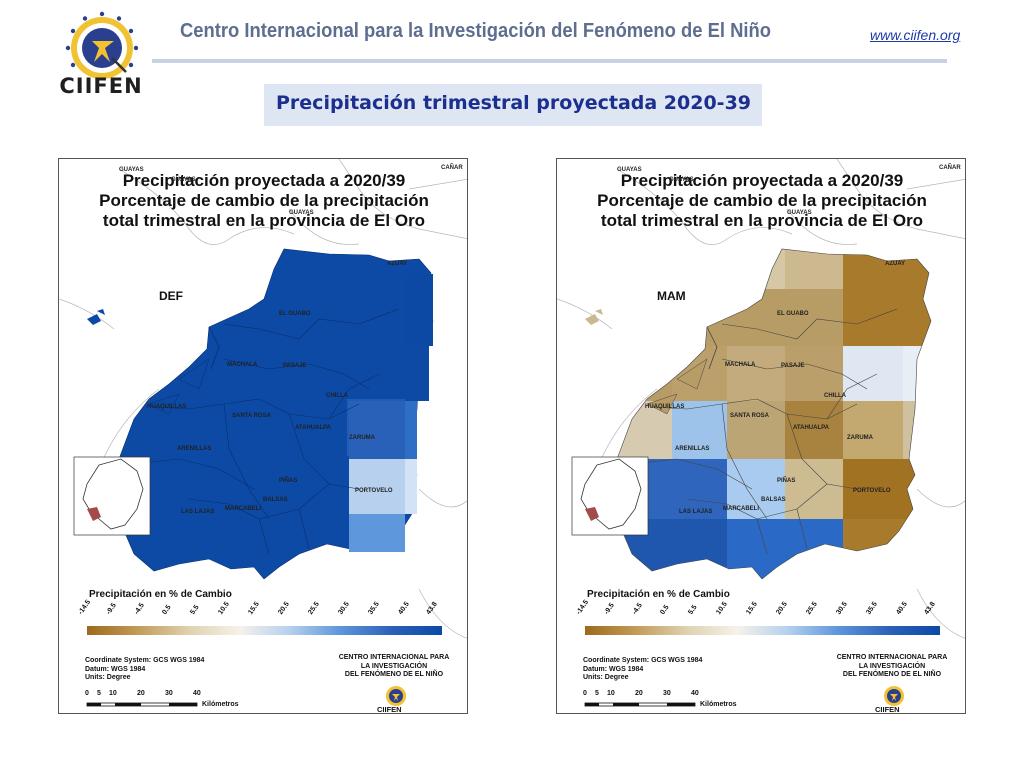  What do you see at coordinates (671, 296) in the screenshot?
I see `season-label: MAM` at bounding box center [671, 296].